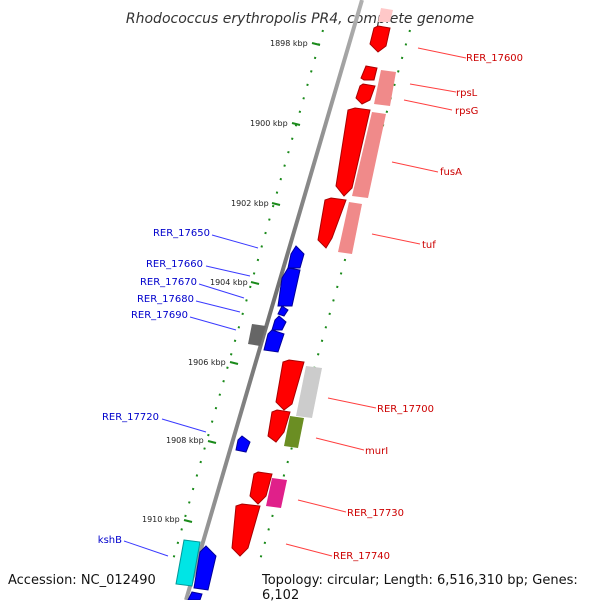  I want to click on gene-label-rer-17690: RER_17690, so click(159, 315).